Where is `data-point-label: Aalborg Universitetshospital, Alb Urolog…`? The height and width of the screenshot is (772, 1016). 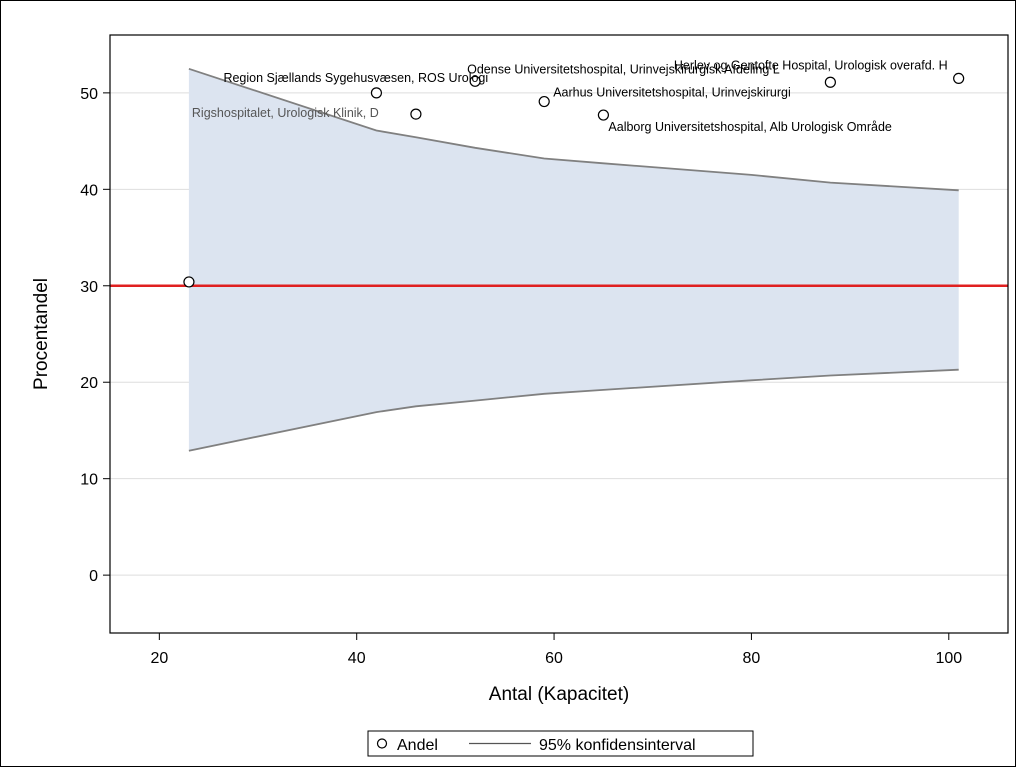 data-point-label: Aalborg Universitetshospital, Alb Urolog… is located at coordinates (750, 127).